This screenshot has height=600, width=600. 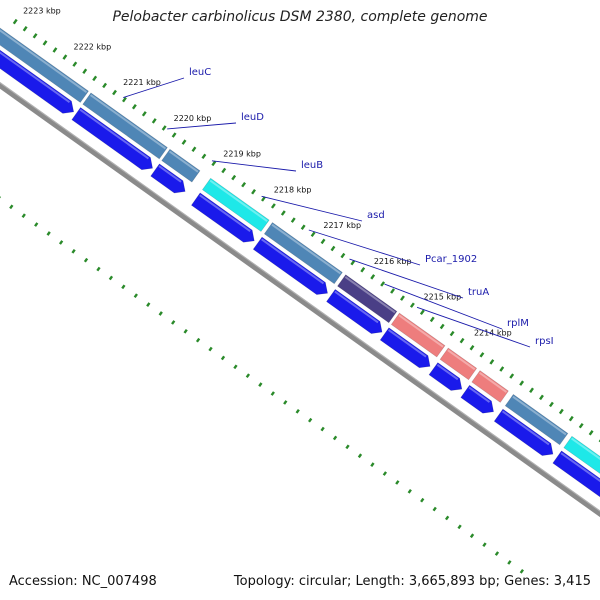 I want to click on gene-label: rpsI, so click(x=544, y=341).